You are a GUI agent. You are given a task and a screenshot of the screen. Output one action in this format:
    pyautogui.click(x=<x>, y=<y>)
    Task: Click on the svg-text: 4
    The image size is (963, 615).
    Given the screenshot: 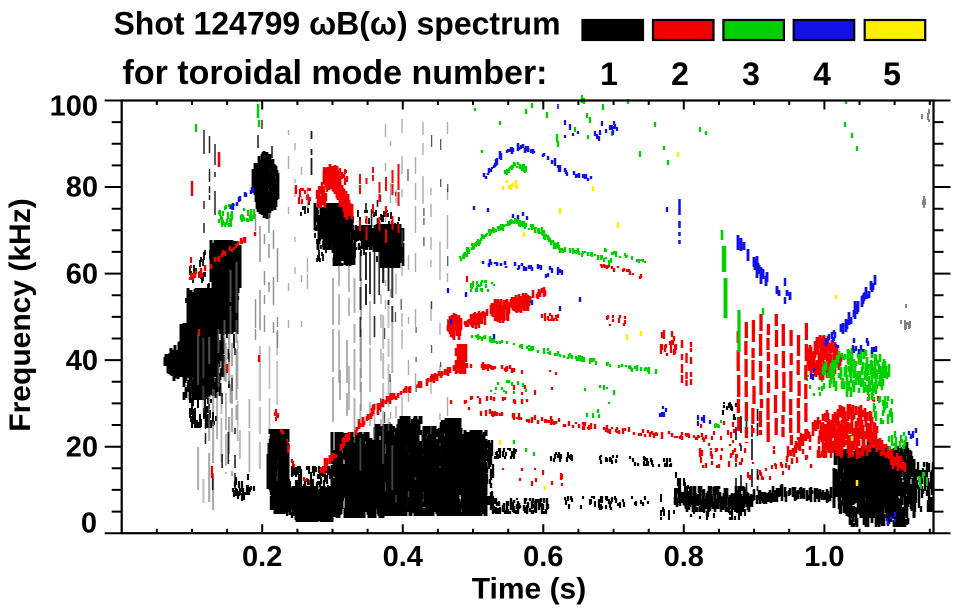 What is the action you would take?
    pyautogui.click(x=822, y=74)
    